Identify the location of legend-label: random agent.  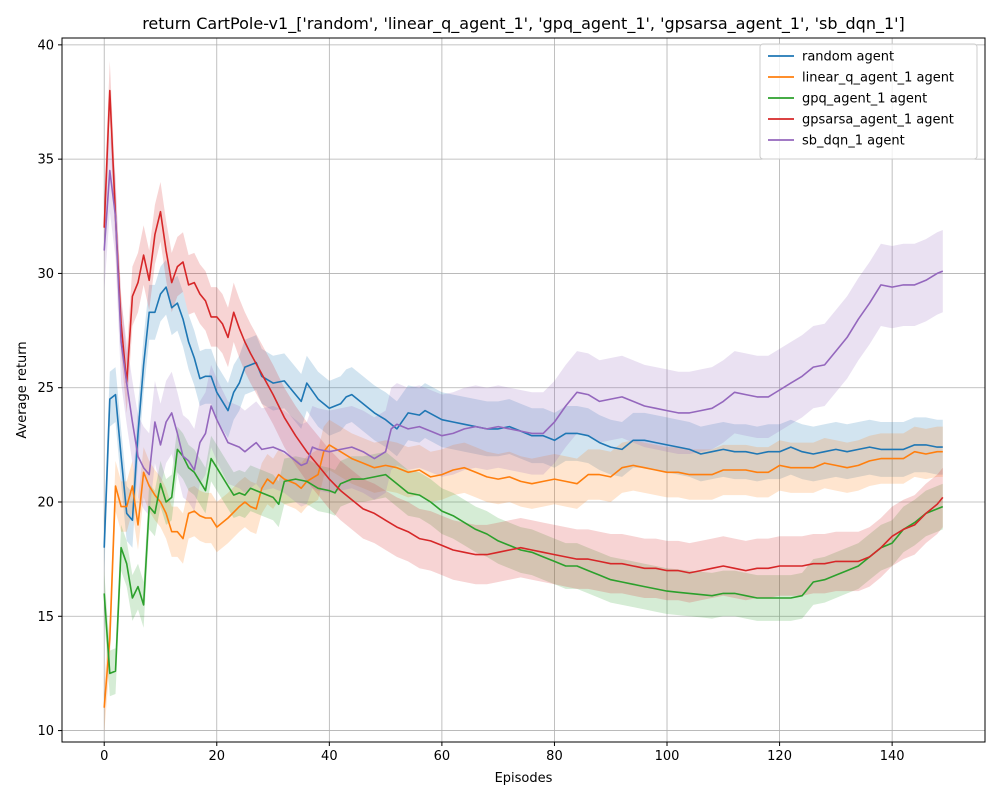
(848, 57).